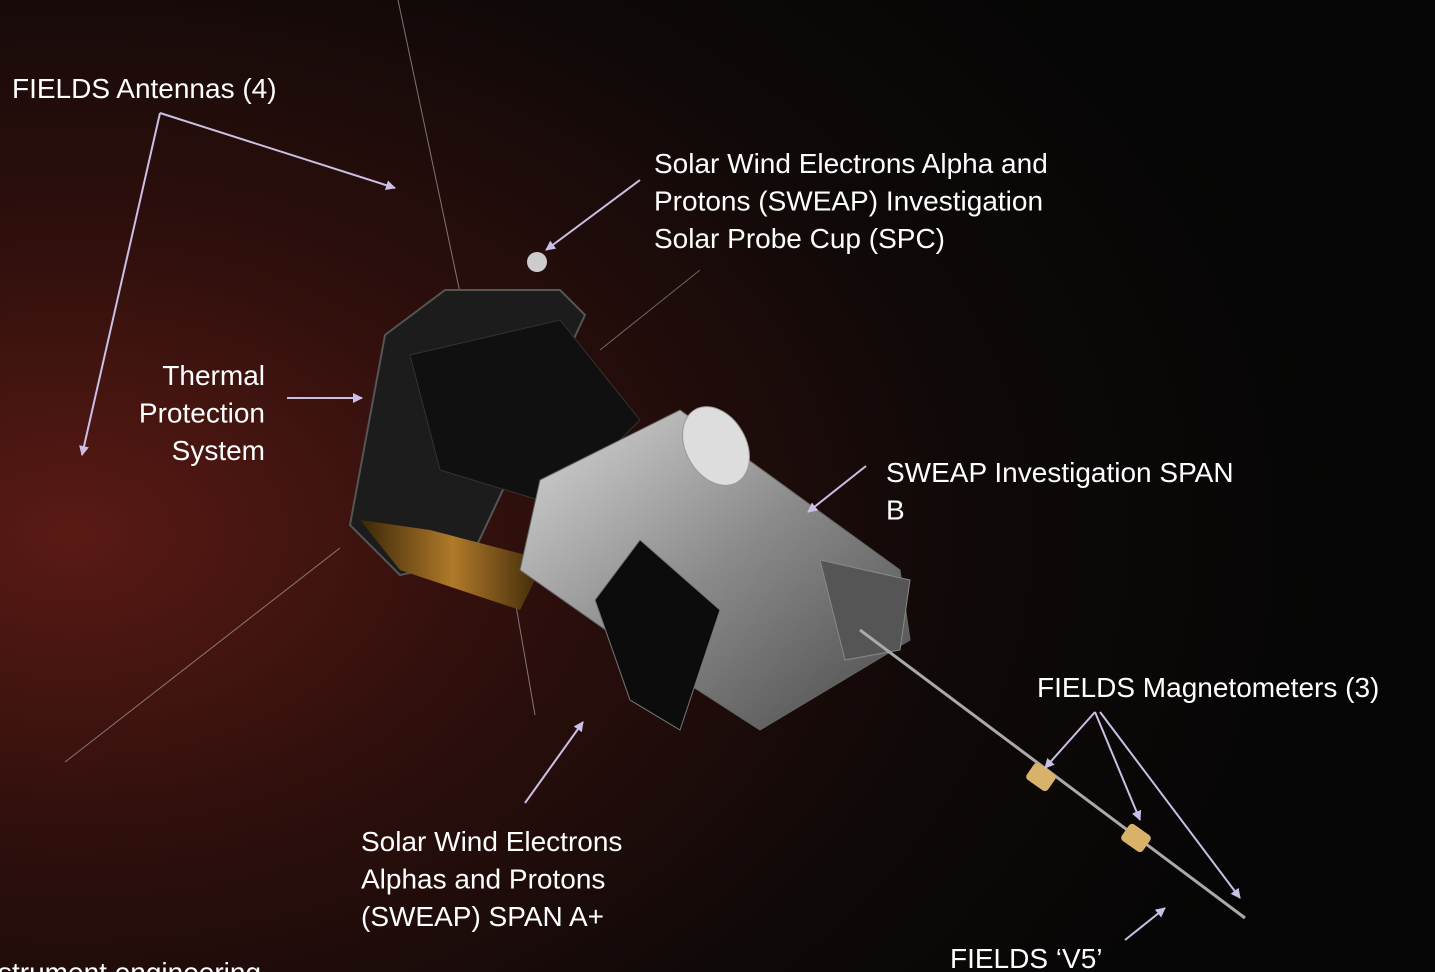 This screenshot has height=972, width=1435. Describe the element at coordinates (213, 375) in the screenshot. I see `label-line: Thermal` at that location.